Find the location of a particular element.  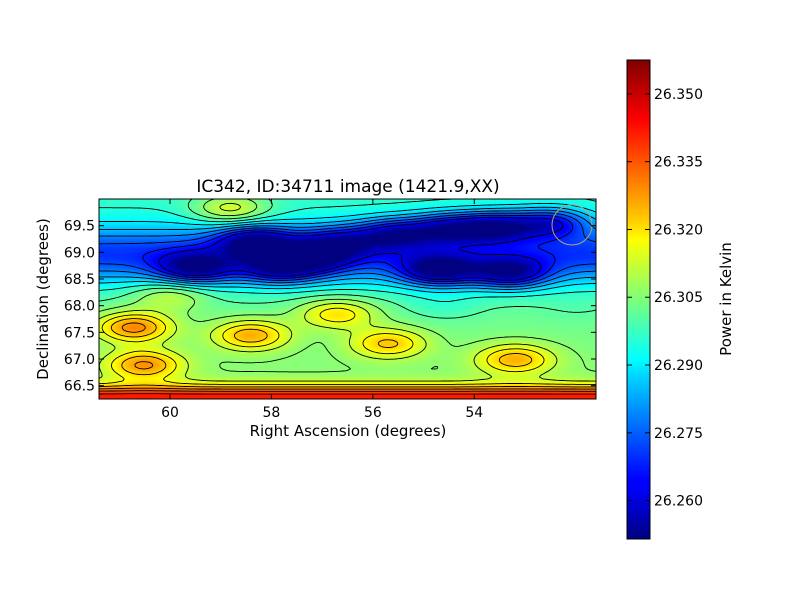

beam-circle is located at coordinates (572, 225).